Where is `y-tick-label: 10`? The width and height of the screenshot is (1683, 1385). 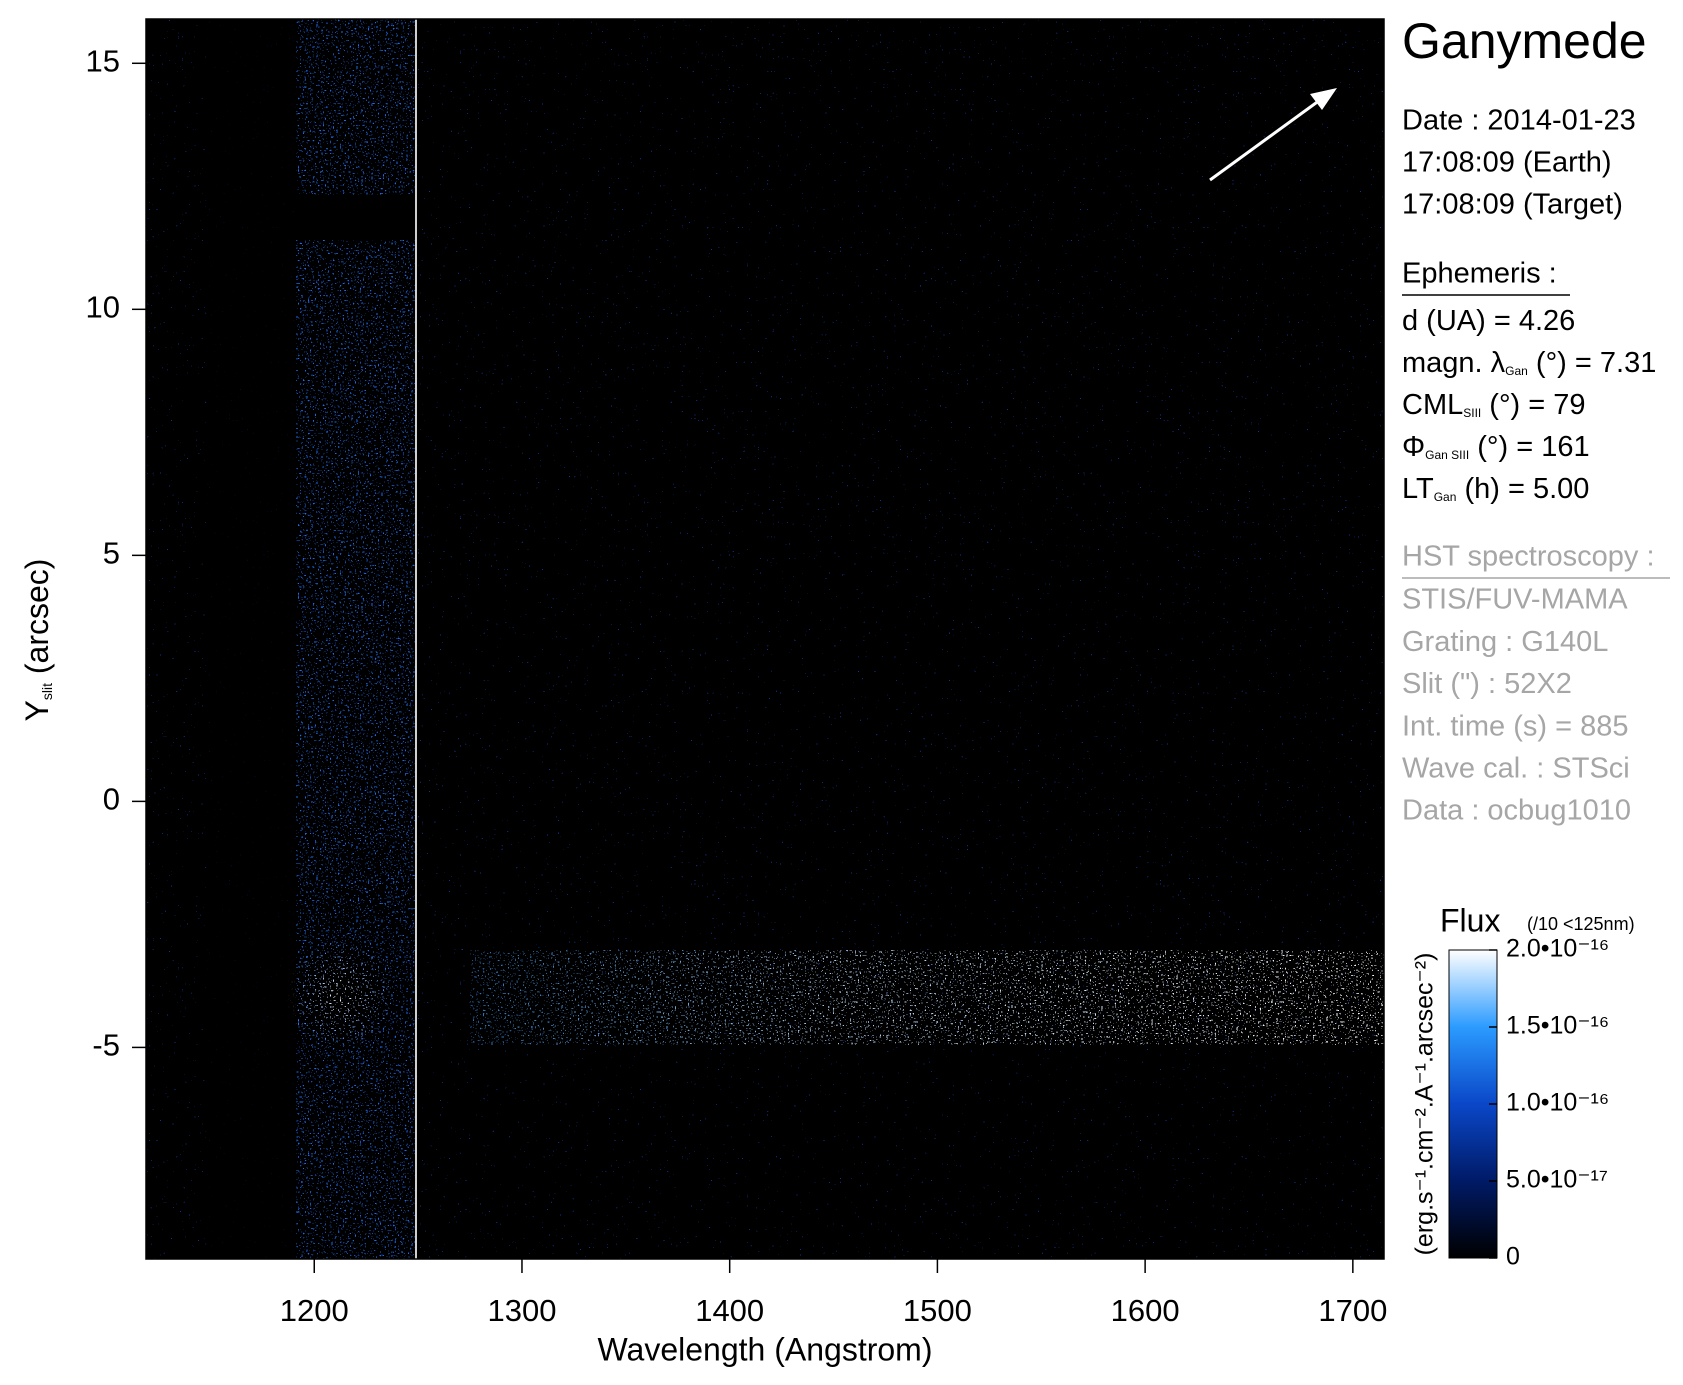 y-tick-label: 10 is located at coordinates (103, 307).